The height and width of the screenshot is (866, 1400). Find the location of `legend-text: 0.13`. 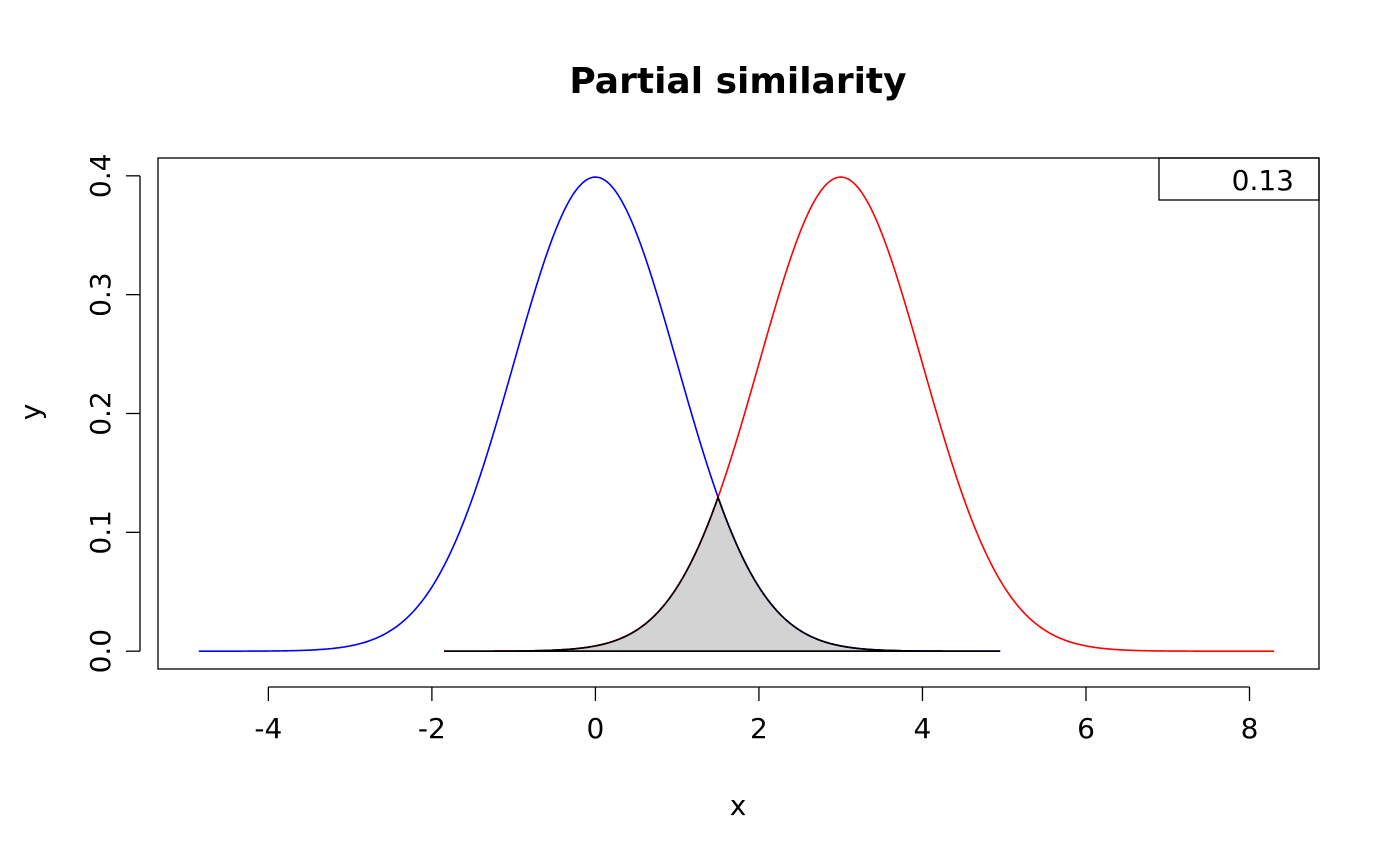

legend-text: 0.13 is located at coordinates (1263, 180).